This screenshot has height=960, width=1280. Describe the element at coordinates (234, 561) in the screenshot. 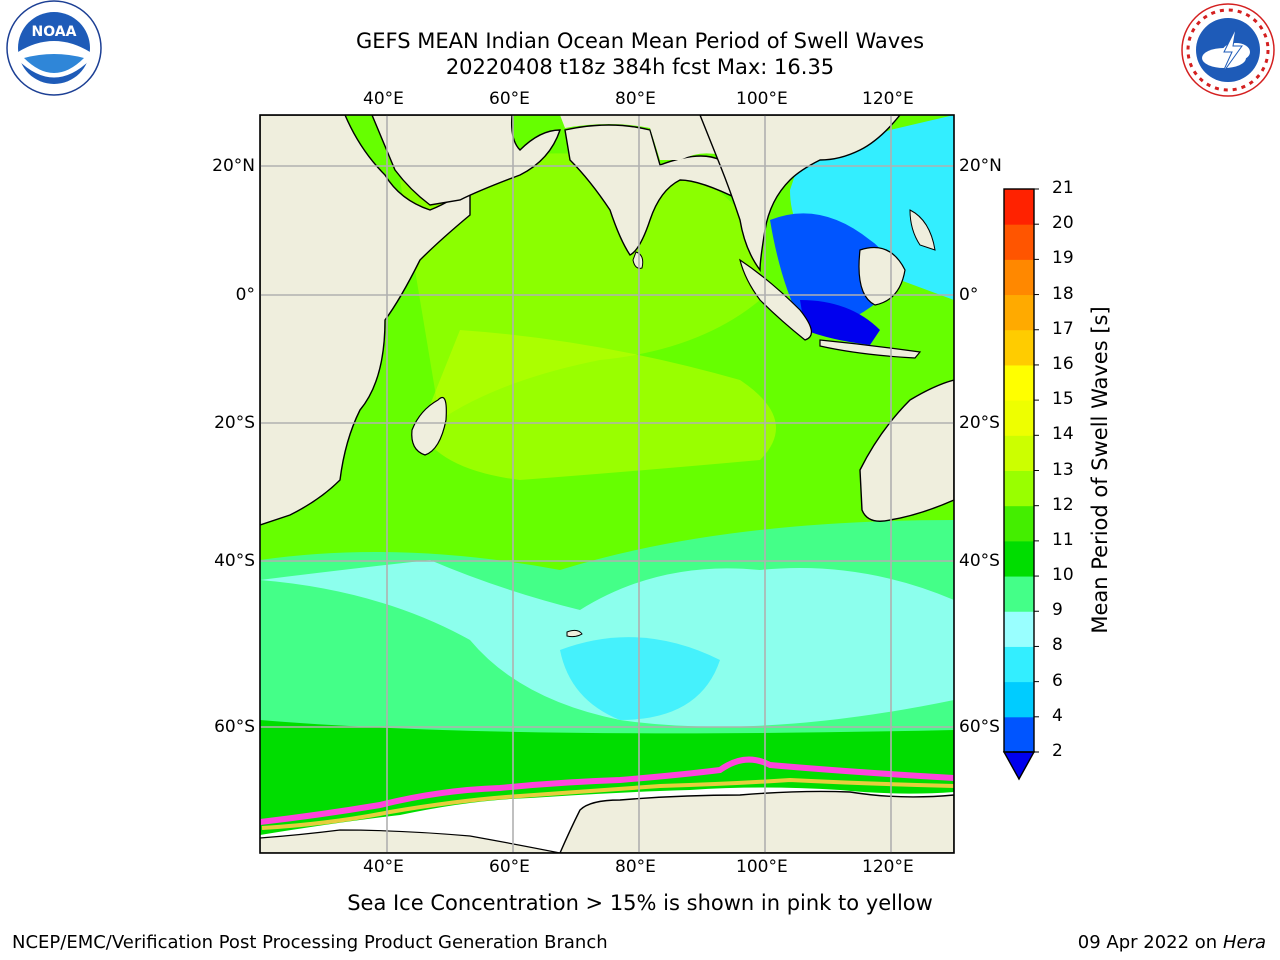

I see `lat-label-left-40s: 40°S` at that location.